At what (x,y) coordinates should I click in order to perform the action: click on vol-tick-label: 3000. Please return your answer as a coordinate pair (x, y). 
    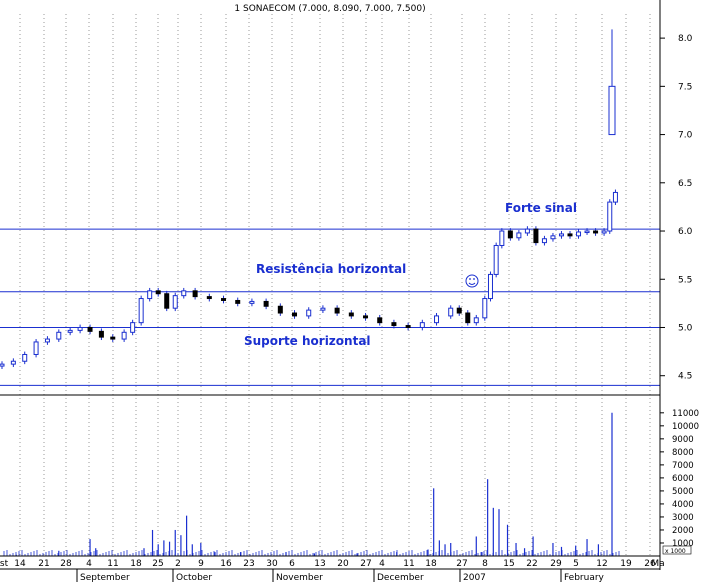
    Looking at the image, I should click on (683, 518).